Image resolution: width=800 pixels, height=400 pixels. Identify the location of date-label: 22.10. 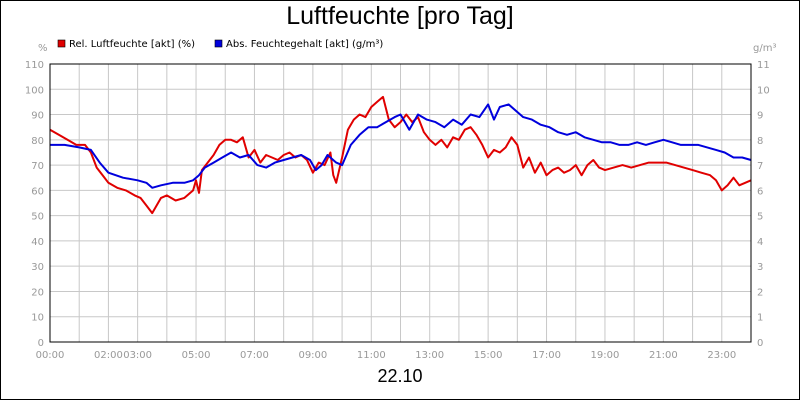
(400, 376).